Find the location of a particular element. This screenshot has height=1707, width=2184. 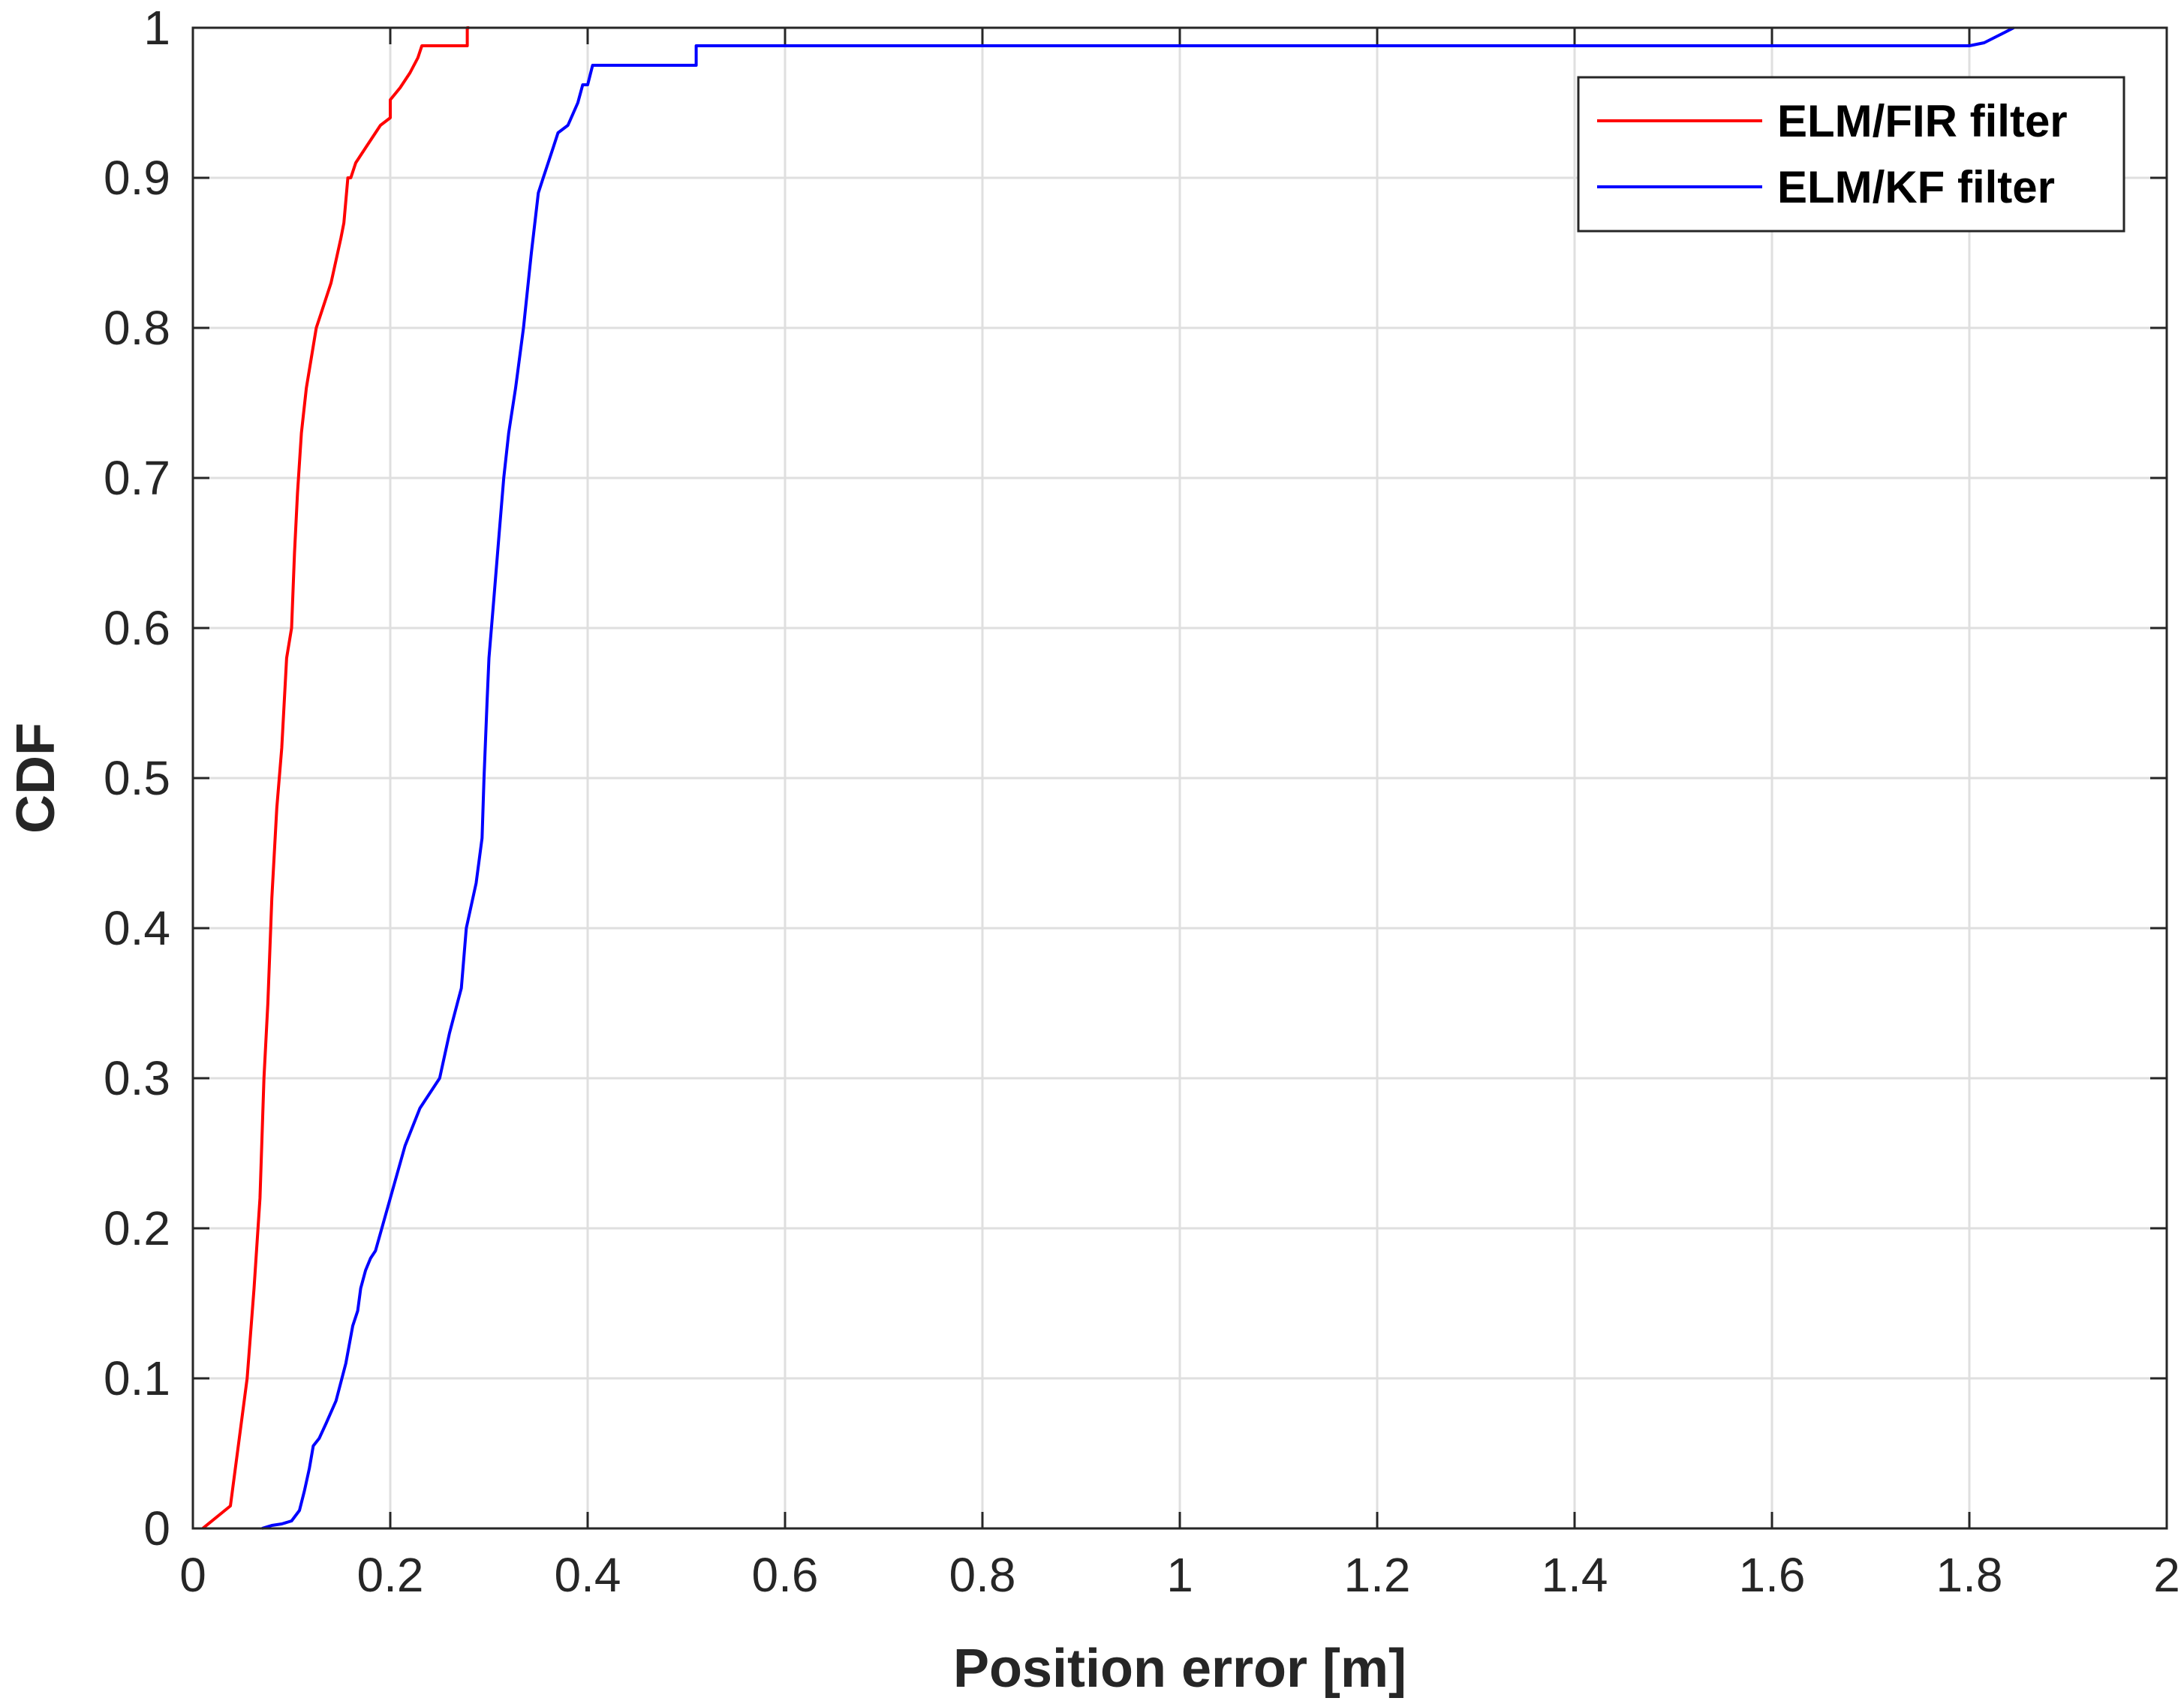

x-tick-label: 0.8 is located at coordinates (982, 1575).